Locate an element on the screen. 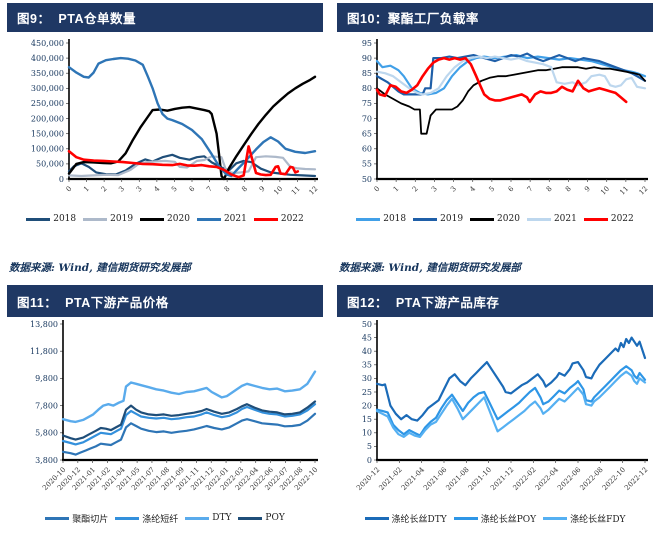 The height and width of the screenshot is (535, 661). legend-label: 2018 is located at coordinates (65, 219).